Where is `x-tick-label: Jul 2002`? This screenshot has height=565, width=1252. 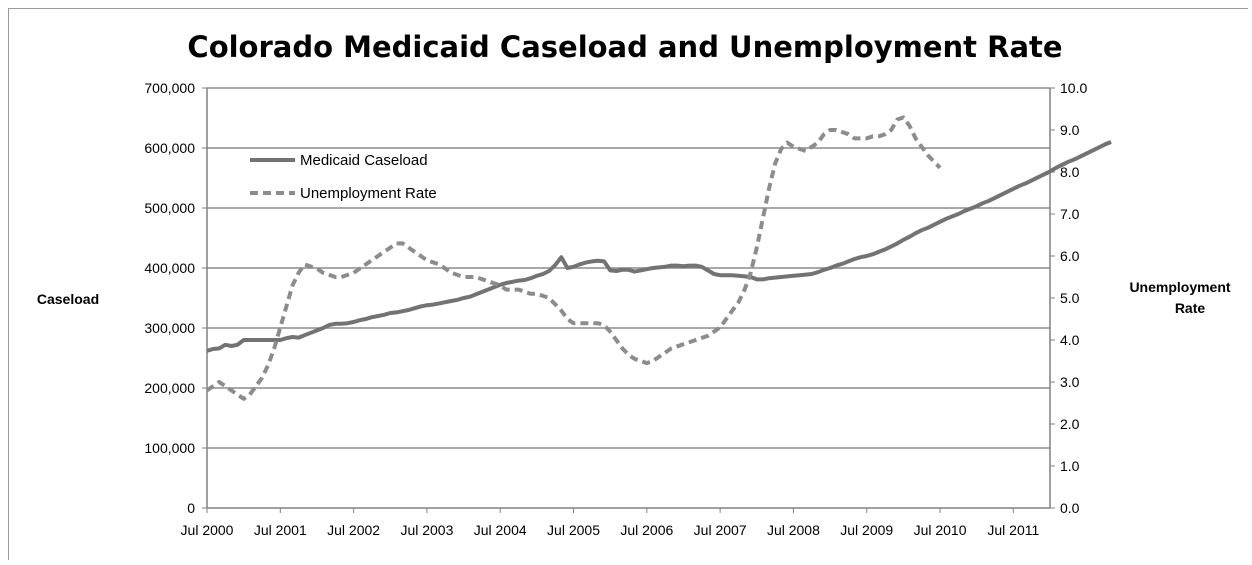 x-tick-label: Jul 2002 is located at coordinates (353, 530).